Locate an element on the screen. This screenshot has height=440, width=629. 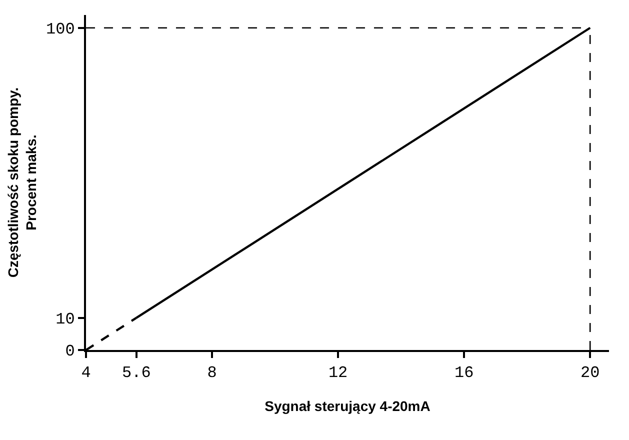
y-tick-label: 10 is located at coordinates (65, 319).